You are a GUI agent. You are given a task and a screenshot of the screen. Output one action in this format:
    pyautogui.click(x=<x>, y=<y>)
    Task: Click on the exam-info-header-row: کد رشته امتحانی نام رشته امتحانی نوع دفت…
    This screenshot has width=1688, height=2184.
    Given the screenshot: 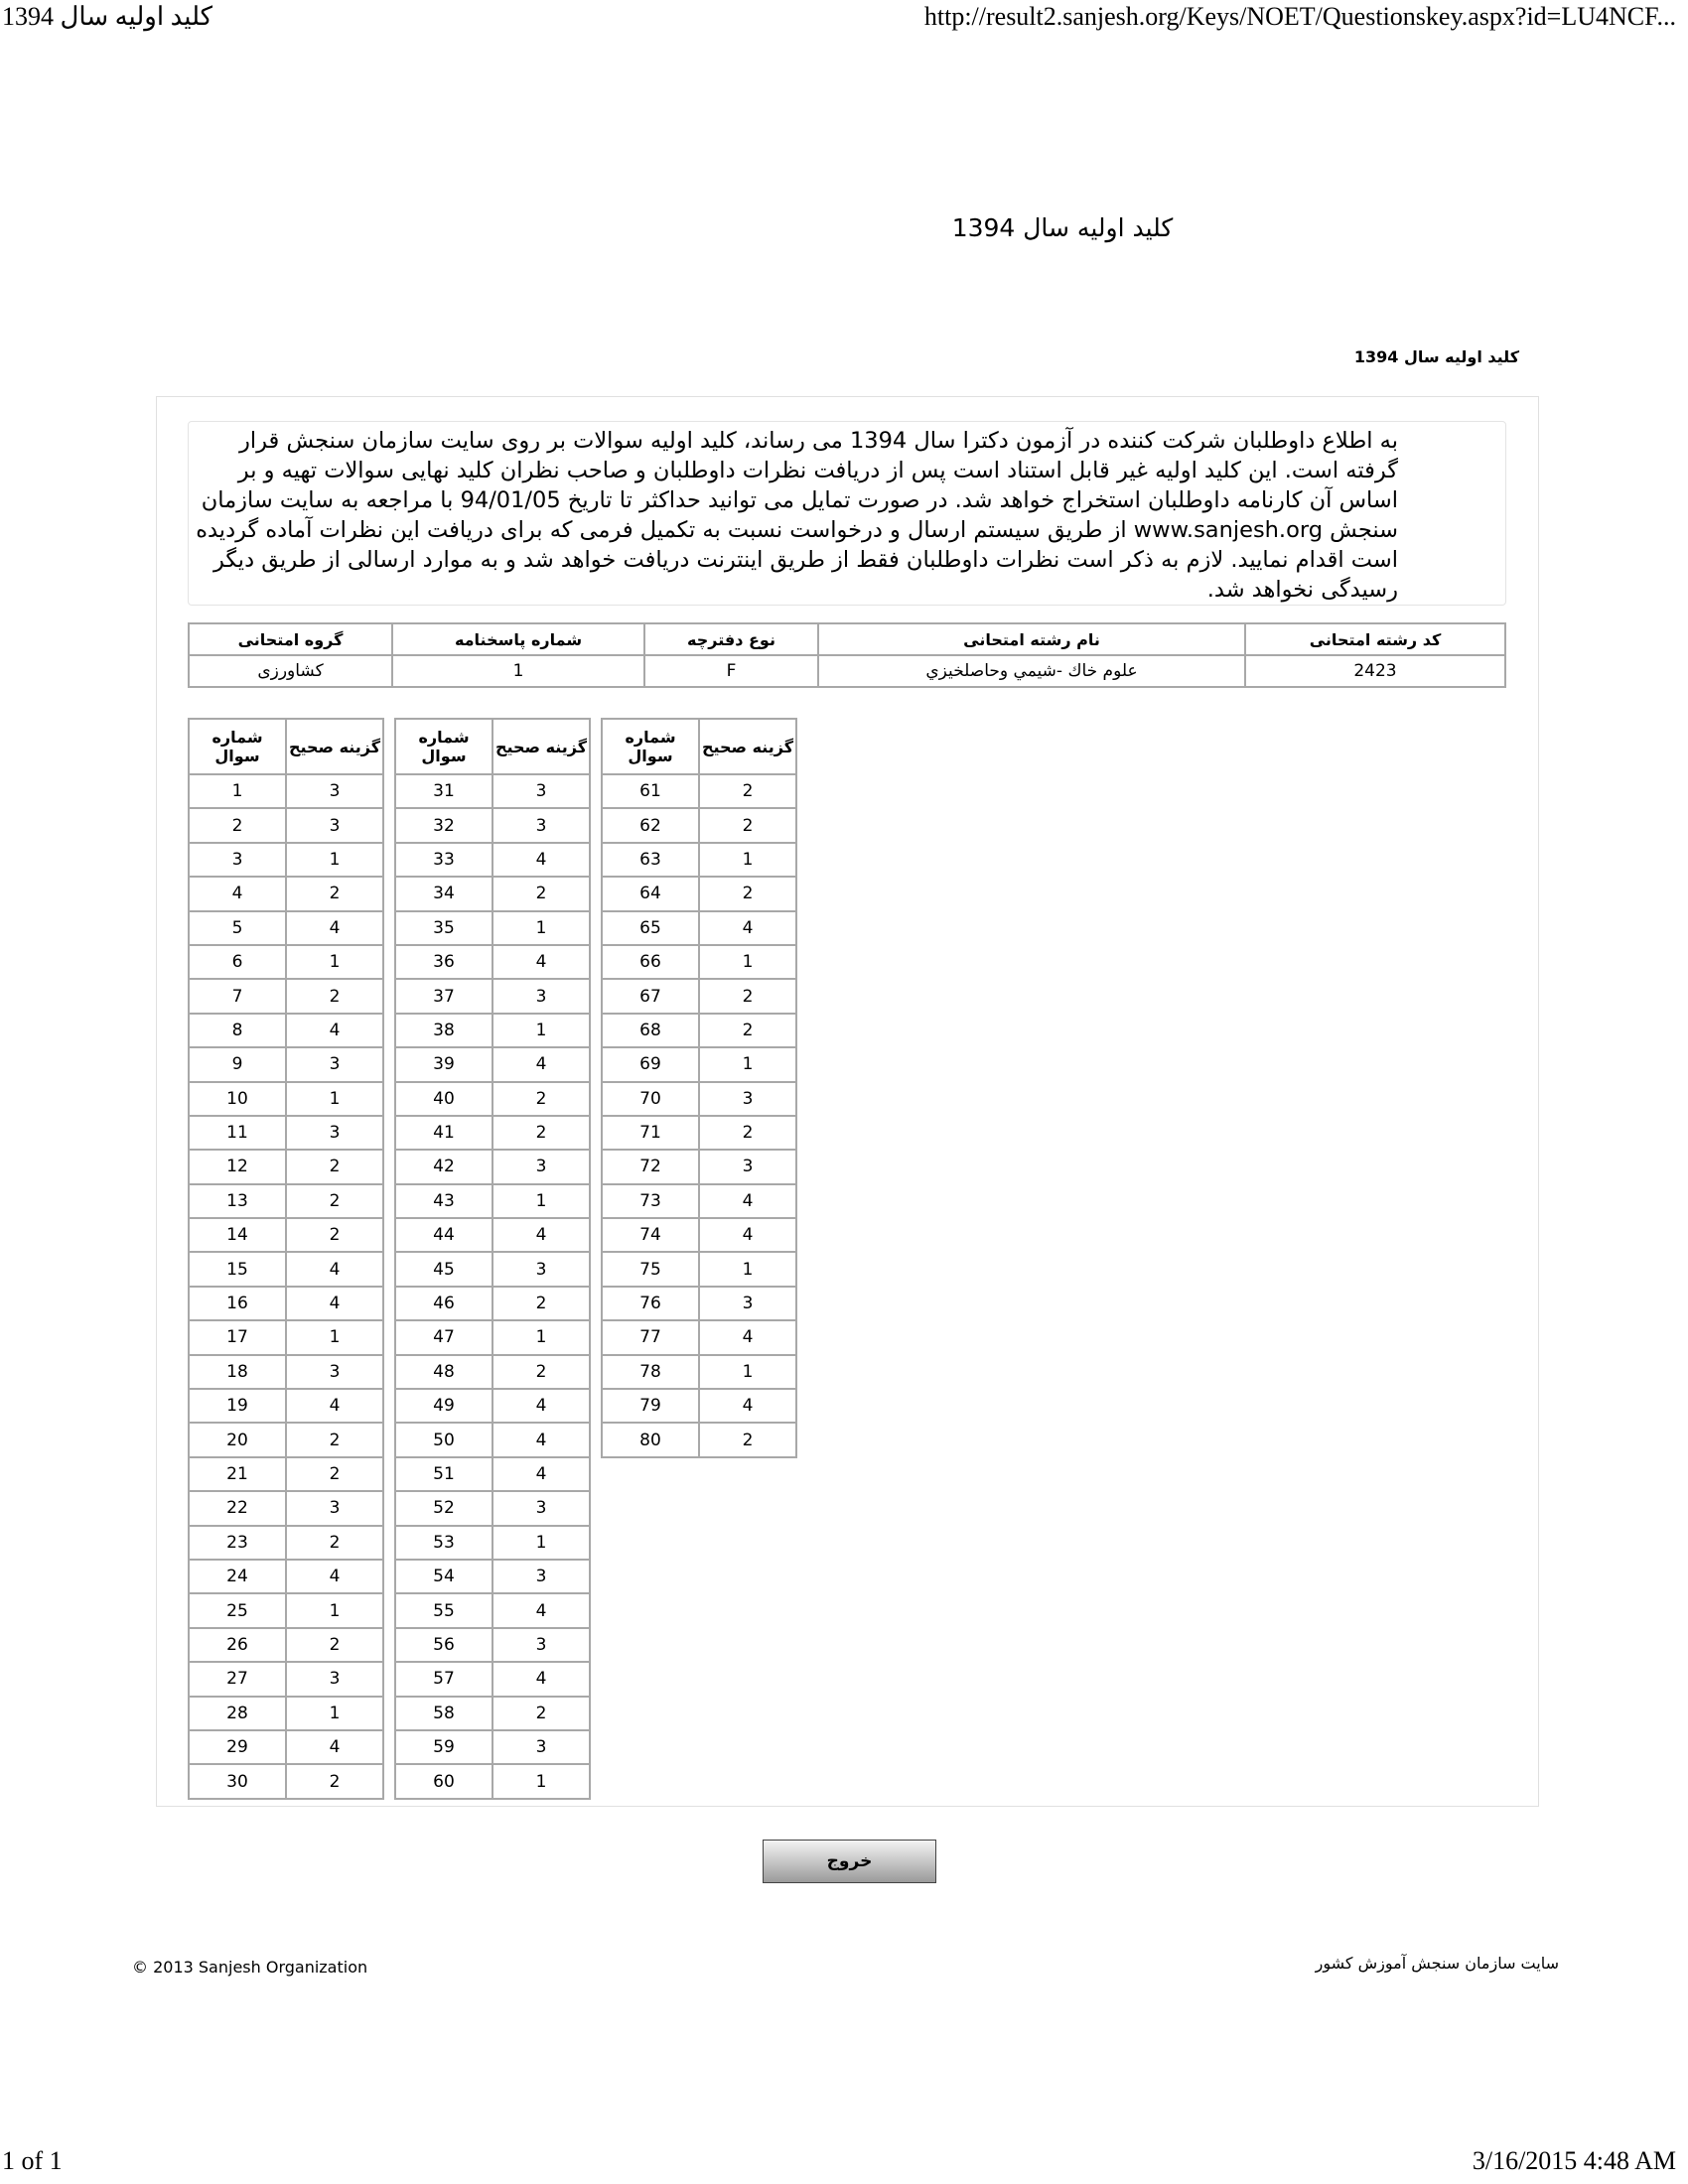 What is the action you would take?
    pyautogui.click(x=847, y=639)
    